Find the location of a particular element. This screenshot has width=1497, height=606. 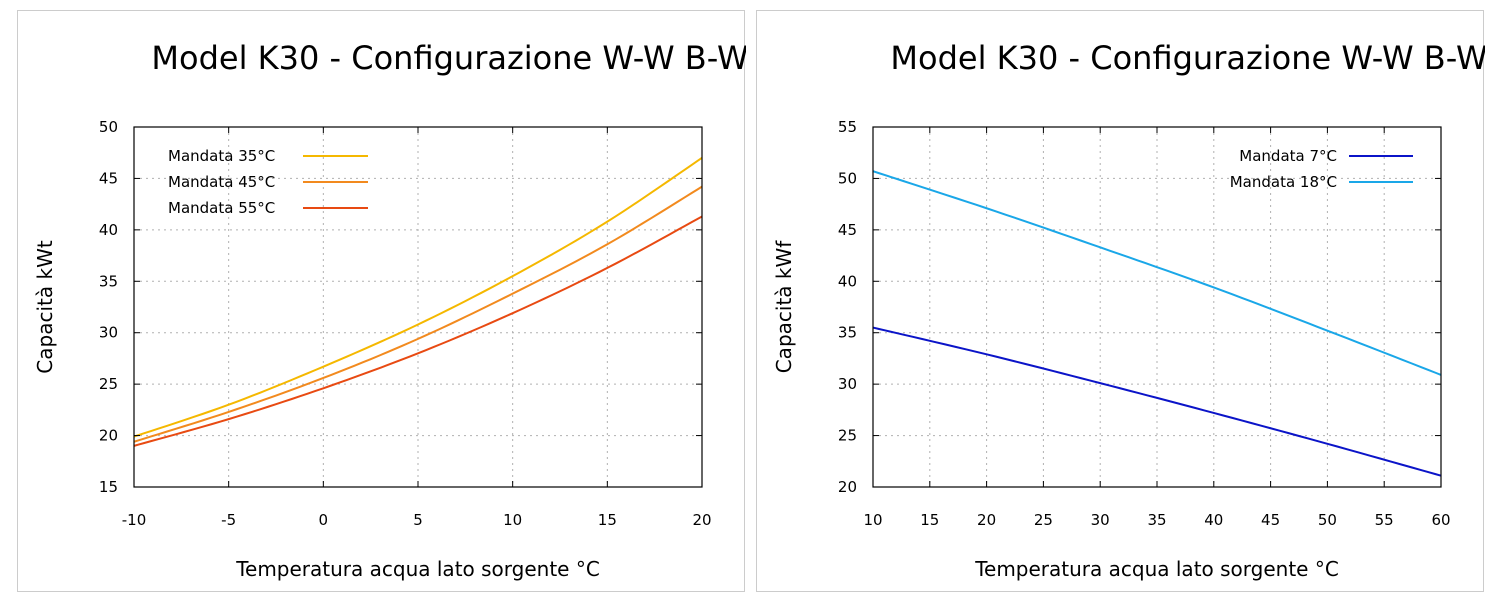

x-tick-label: -5 is located at coordinates (228, 520).